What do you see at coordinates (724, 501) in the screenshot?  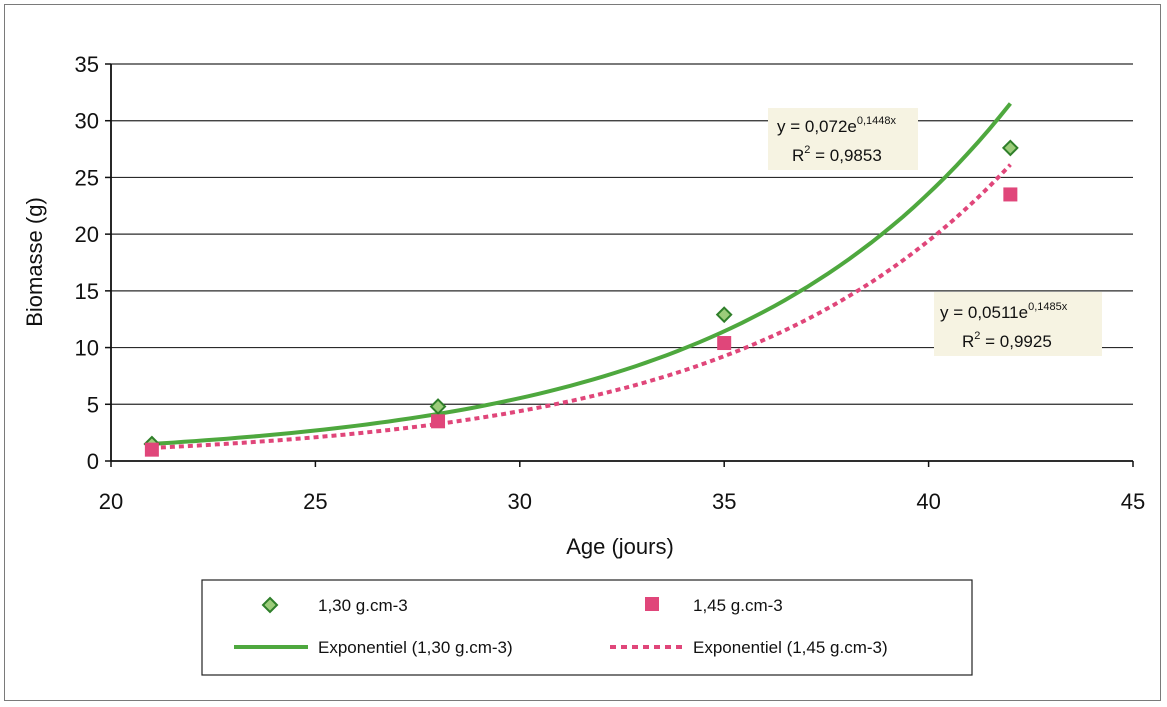 I see `x-tick-label: 35` at bounding box center [724, 501].